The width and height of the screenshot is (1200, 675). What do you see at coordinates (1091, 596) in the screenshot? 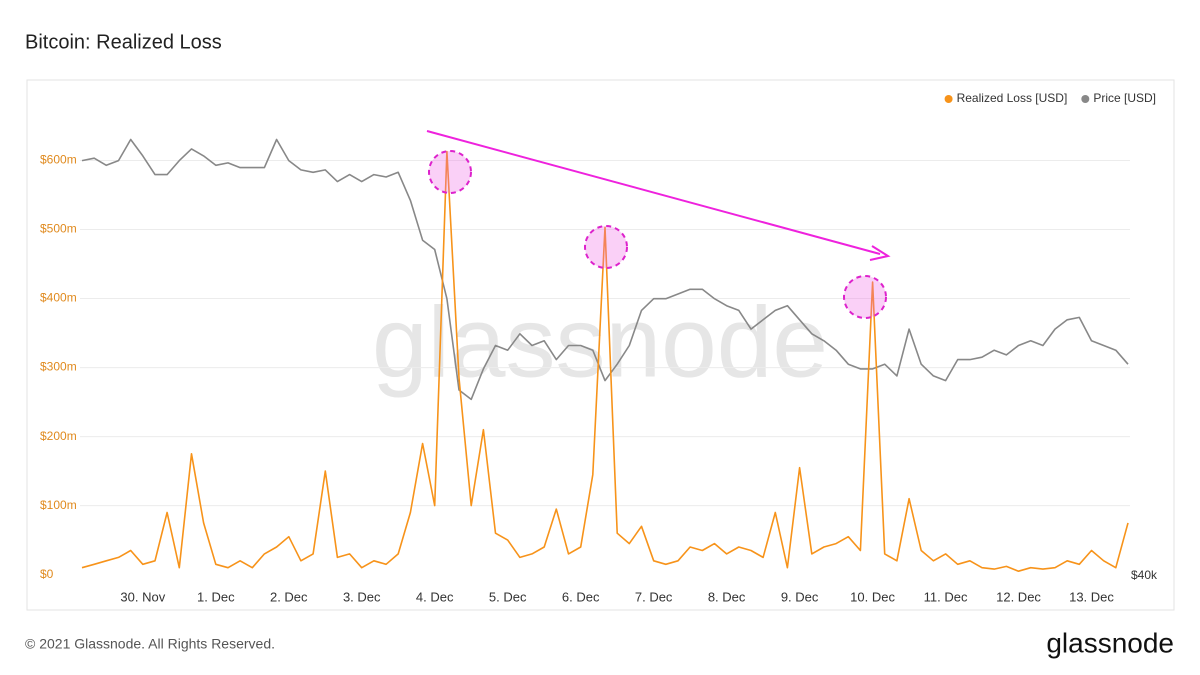
I see `x-tick-label: 13. Dec` at bounding box center [1091, 596].